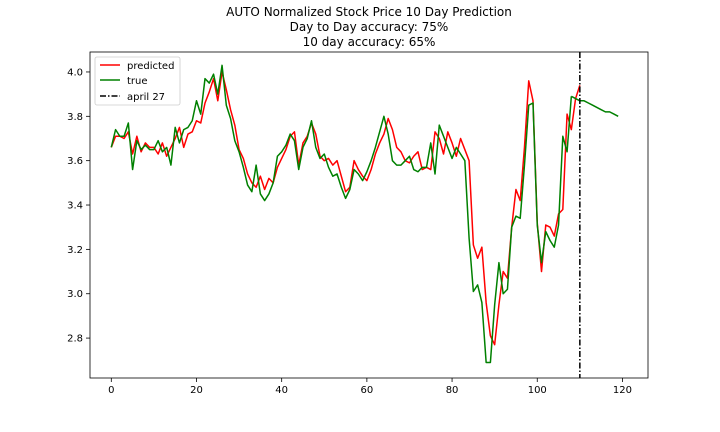 This screenshot has width=720, height=432. Describe the element at coordinates (75, 72) in the screenshot. I see `y-tick-label: 4.0` at that location.